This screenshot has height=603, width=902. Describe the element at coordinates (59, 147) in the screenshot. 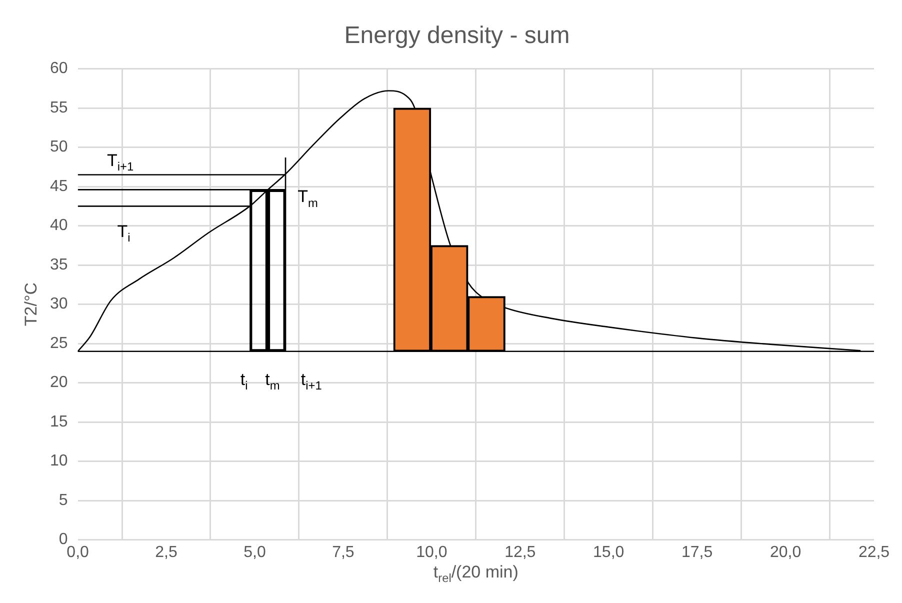

I see `y-tick-label: 50` at that location.